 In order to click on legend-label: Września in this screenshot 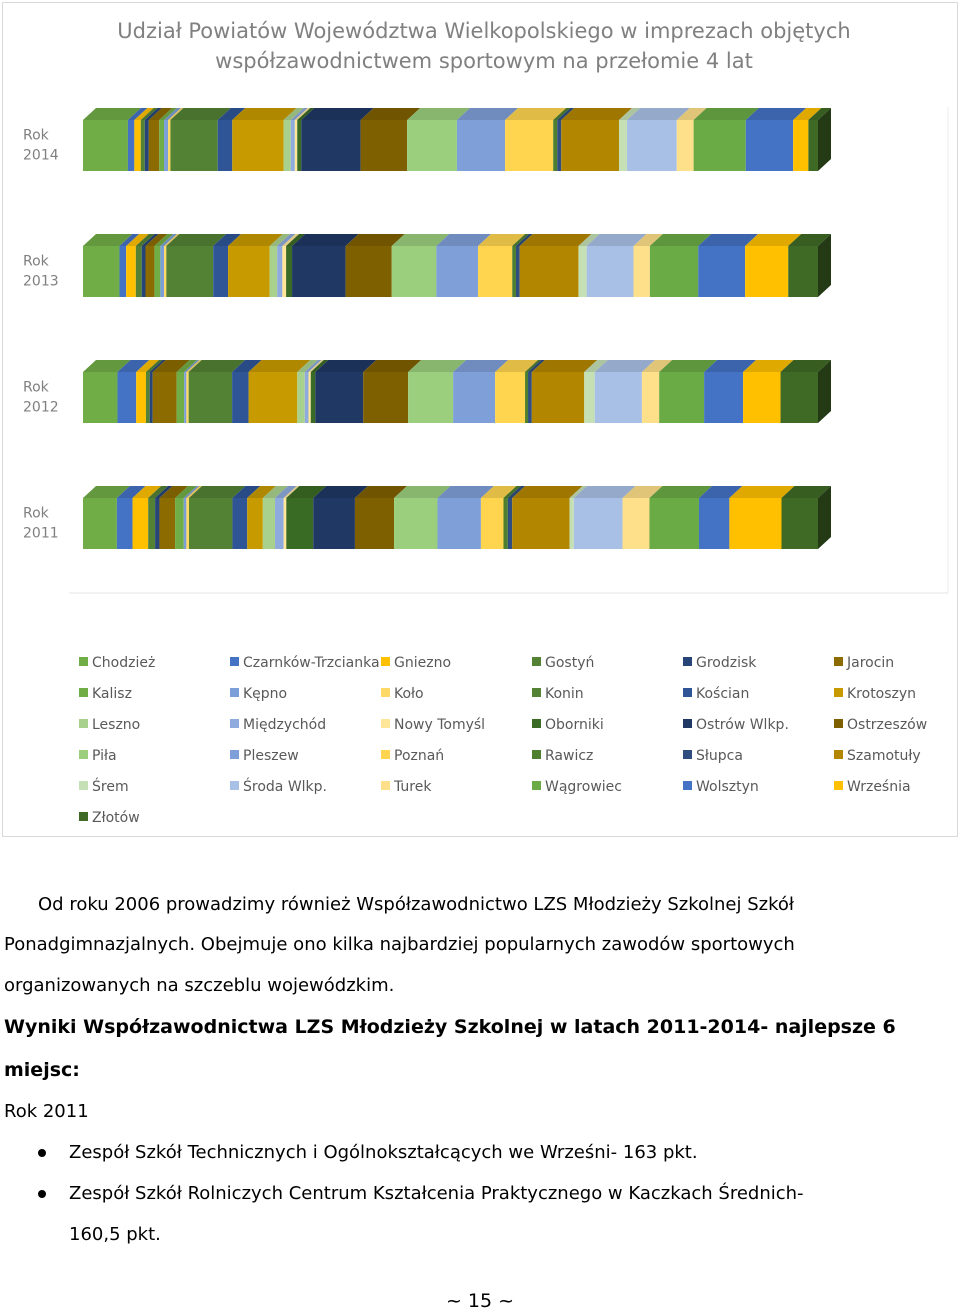, I will do `click(879, 787)`.